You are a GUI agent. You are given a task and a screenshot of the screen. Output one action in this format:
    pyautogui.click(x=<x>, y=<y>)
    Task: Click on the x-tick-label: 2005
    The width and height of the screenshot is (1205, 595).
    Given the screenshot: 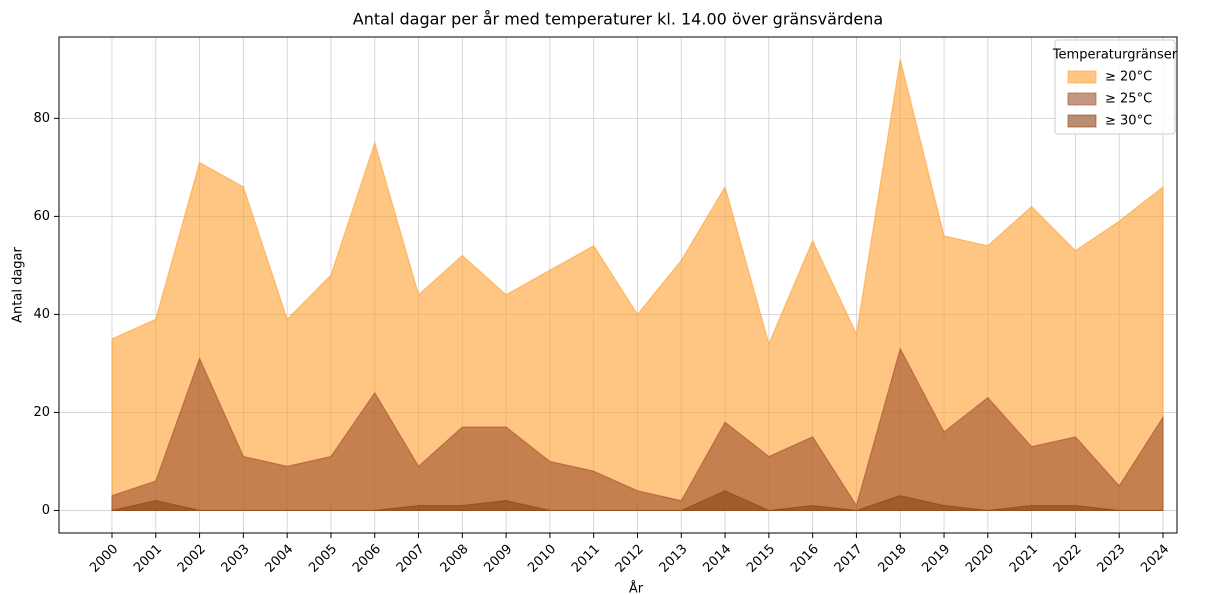 What is the action you would take?
    pyautogui.click(x=323, y=559)
    